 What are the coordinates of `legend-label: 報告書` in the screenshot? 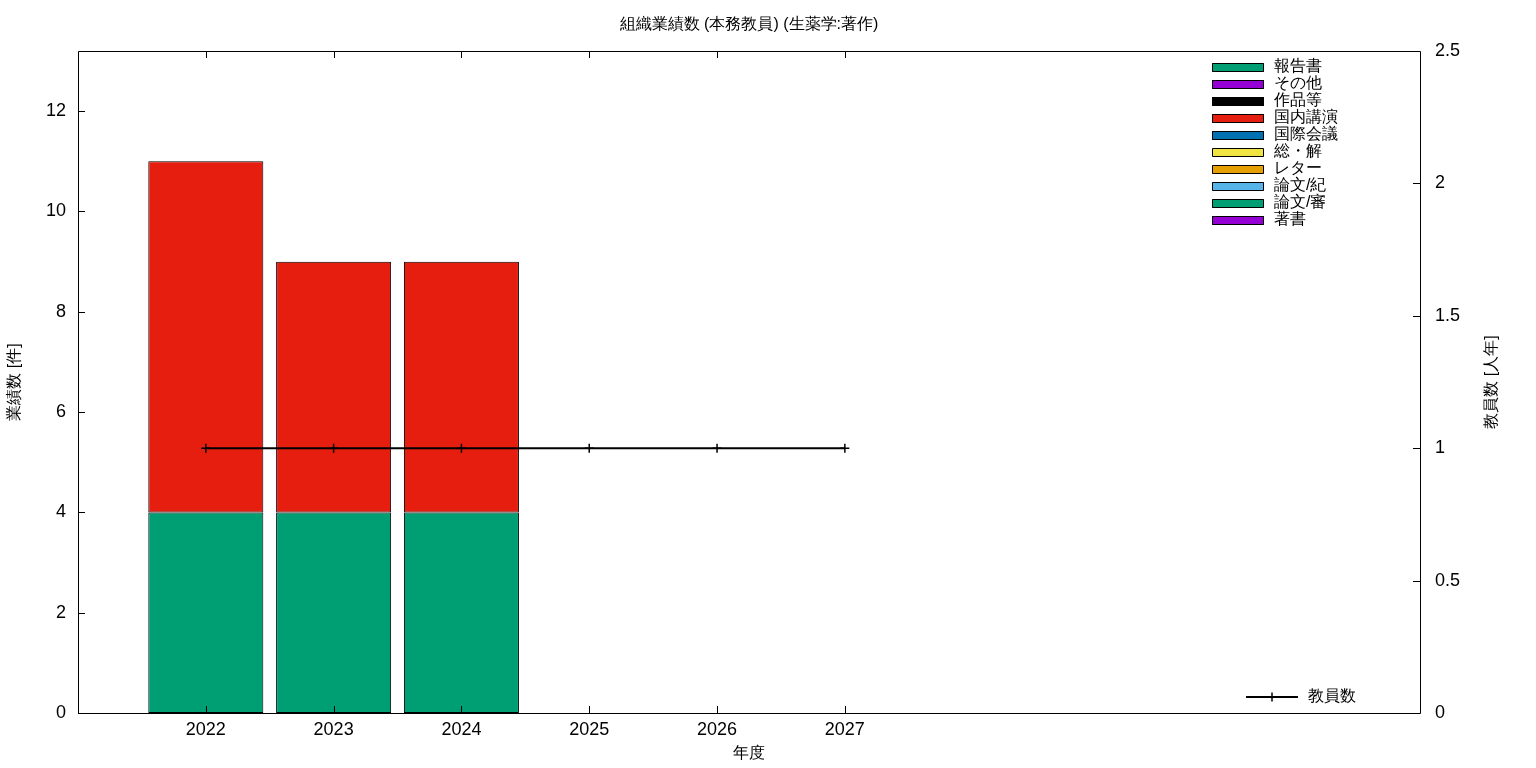 It's located at (1298, 66).